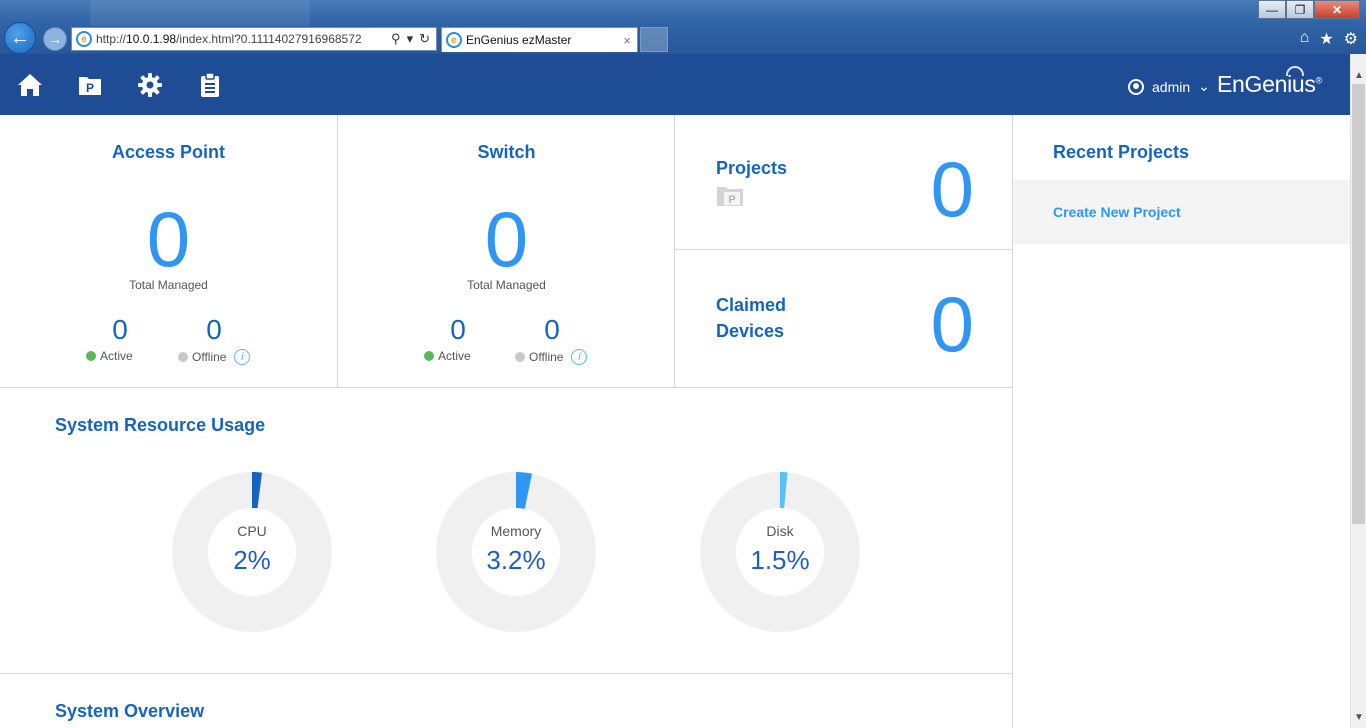  I want to click on disk-donut: Disk 1.5%, so click(780, 552).